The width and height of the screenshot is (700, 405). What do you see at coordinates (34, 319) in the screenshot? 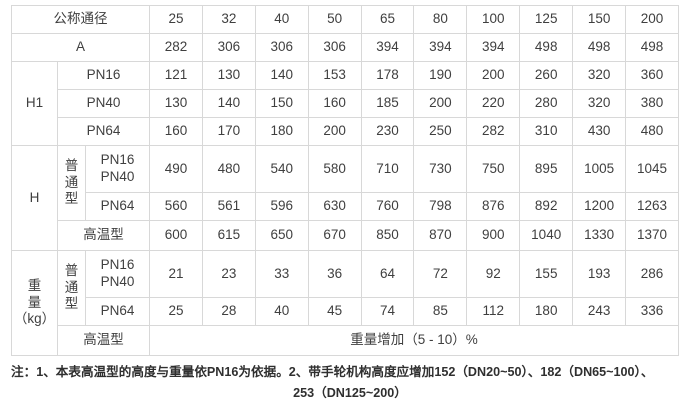
I see `weight-label-unit: （kg）` at bounding box center [34, 319].